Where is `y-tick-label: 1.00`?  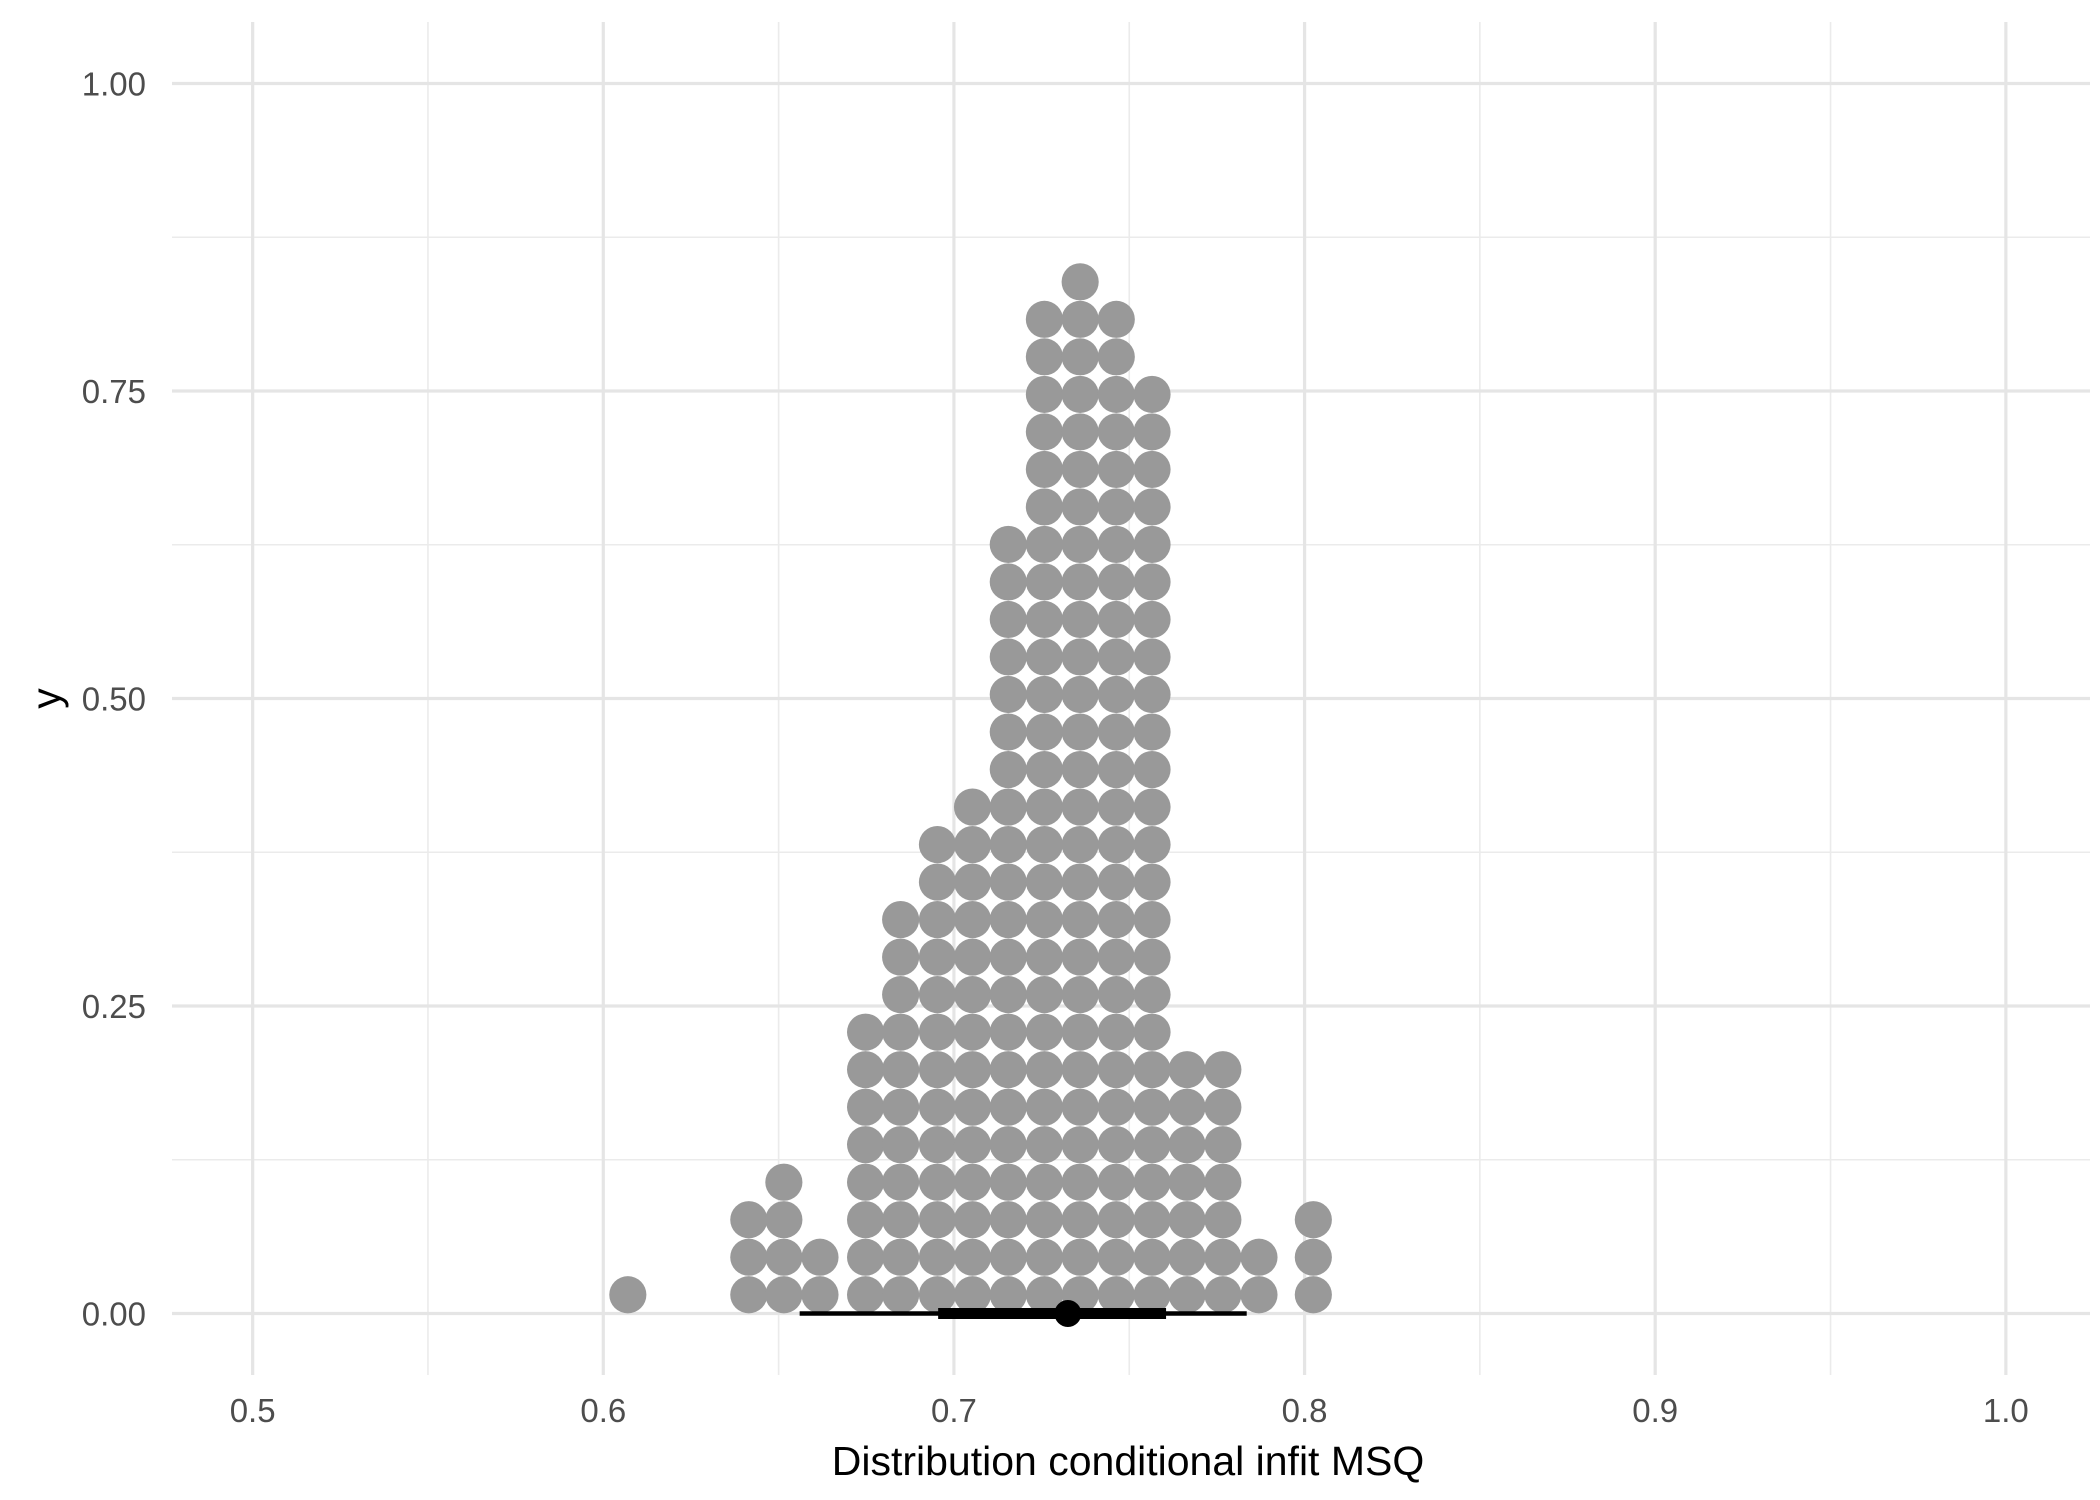
y-tick-label: 1.00 is located at coordinates (114, 84).